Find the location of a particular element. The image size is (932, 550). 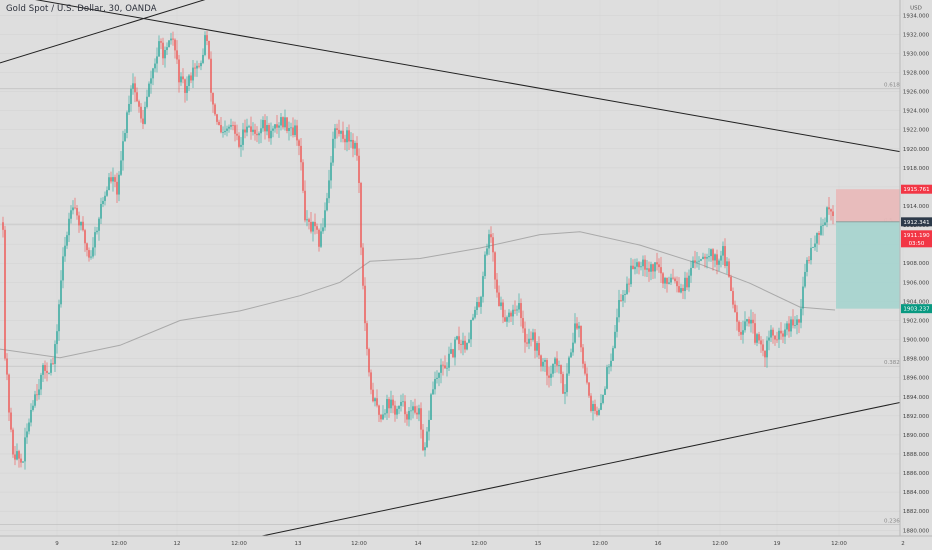

price-label-box is located at coordinates (916, 243).